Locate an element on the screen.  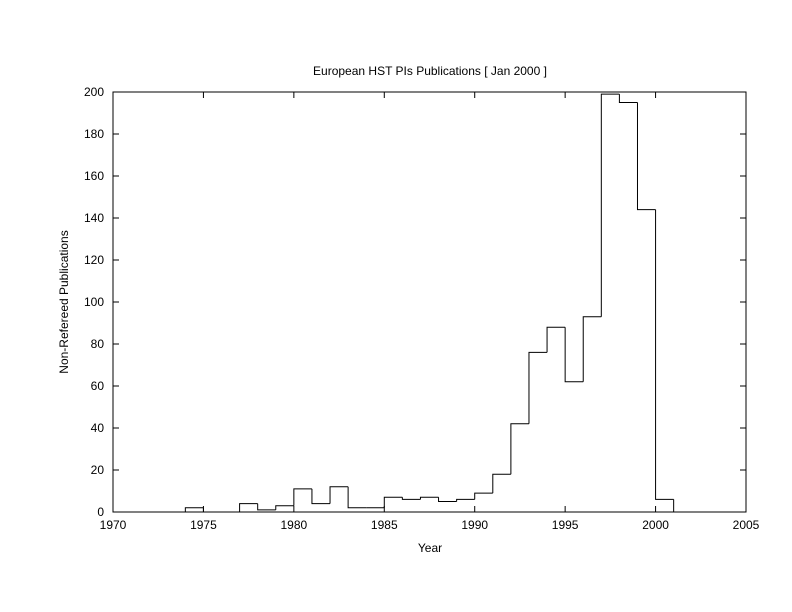
y-tick-label: 180 is located at coordinates (94, 134).